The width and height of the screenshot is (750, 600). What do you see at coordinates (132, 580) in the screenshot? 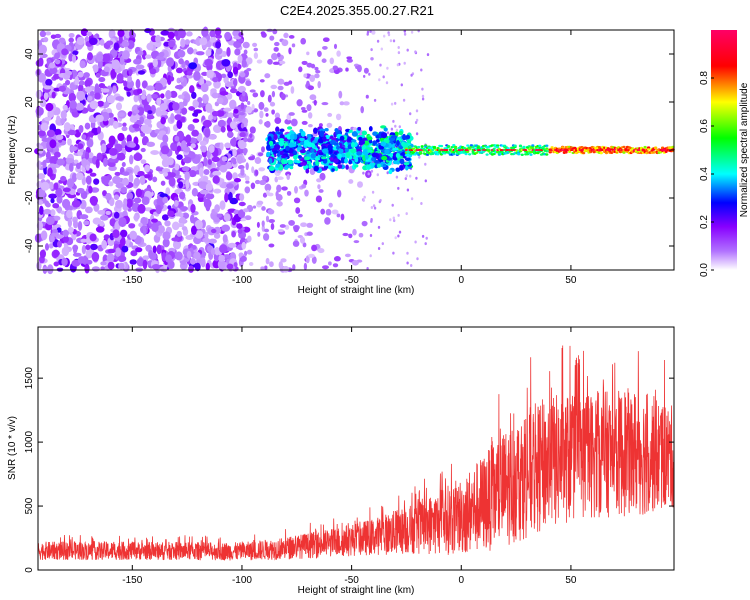
I see `x-tick-label: -150` at bounding box center [132, 580].